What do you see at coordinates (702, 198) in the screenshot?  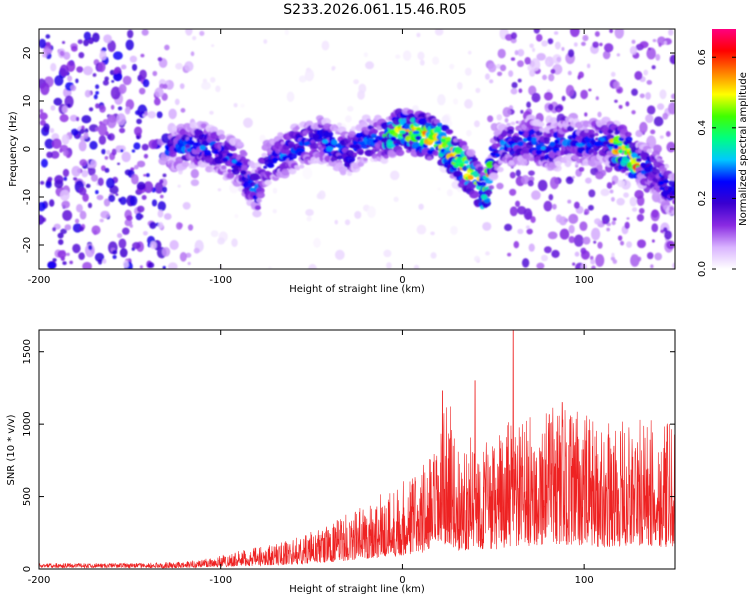 I see `colorbar-tick-label: 0.2` at bounding box center [702, 198].